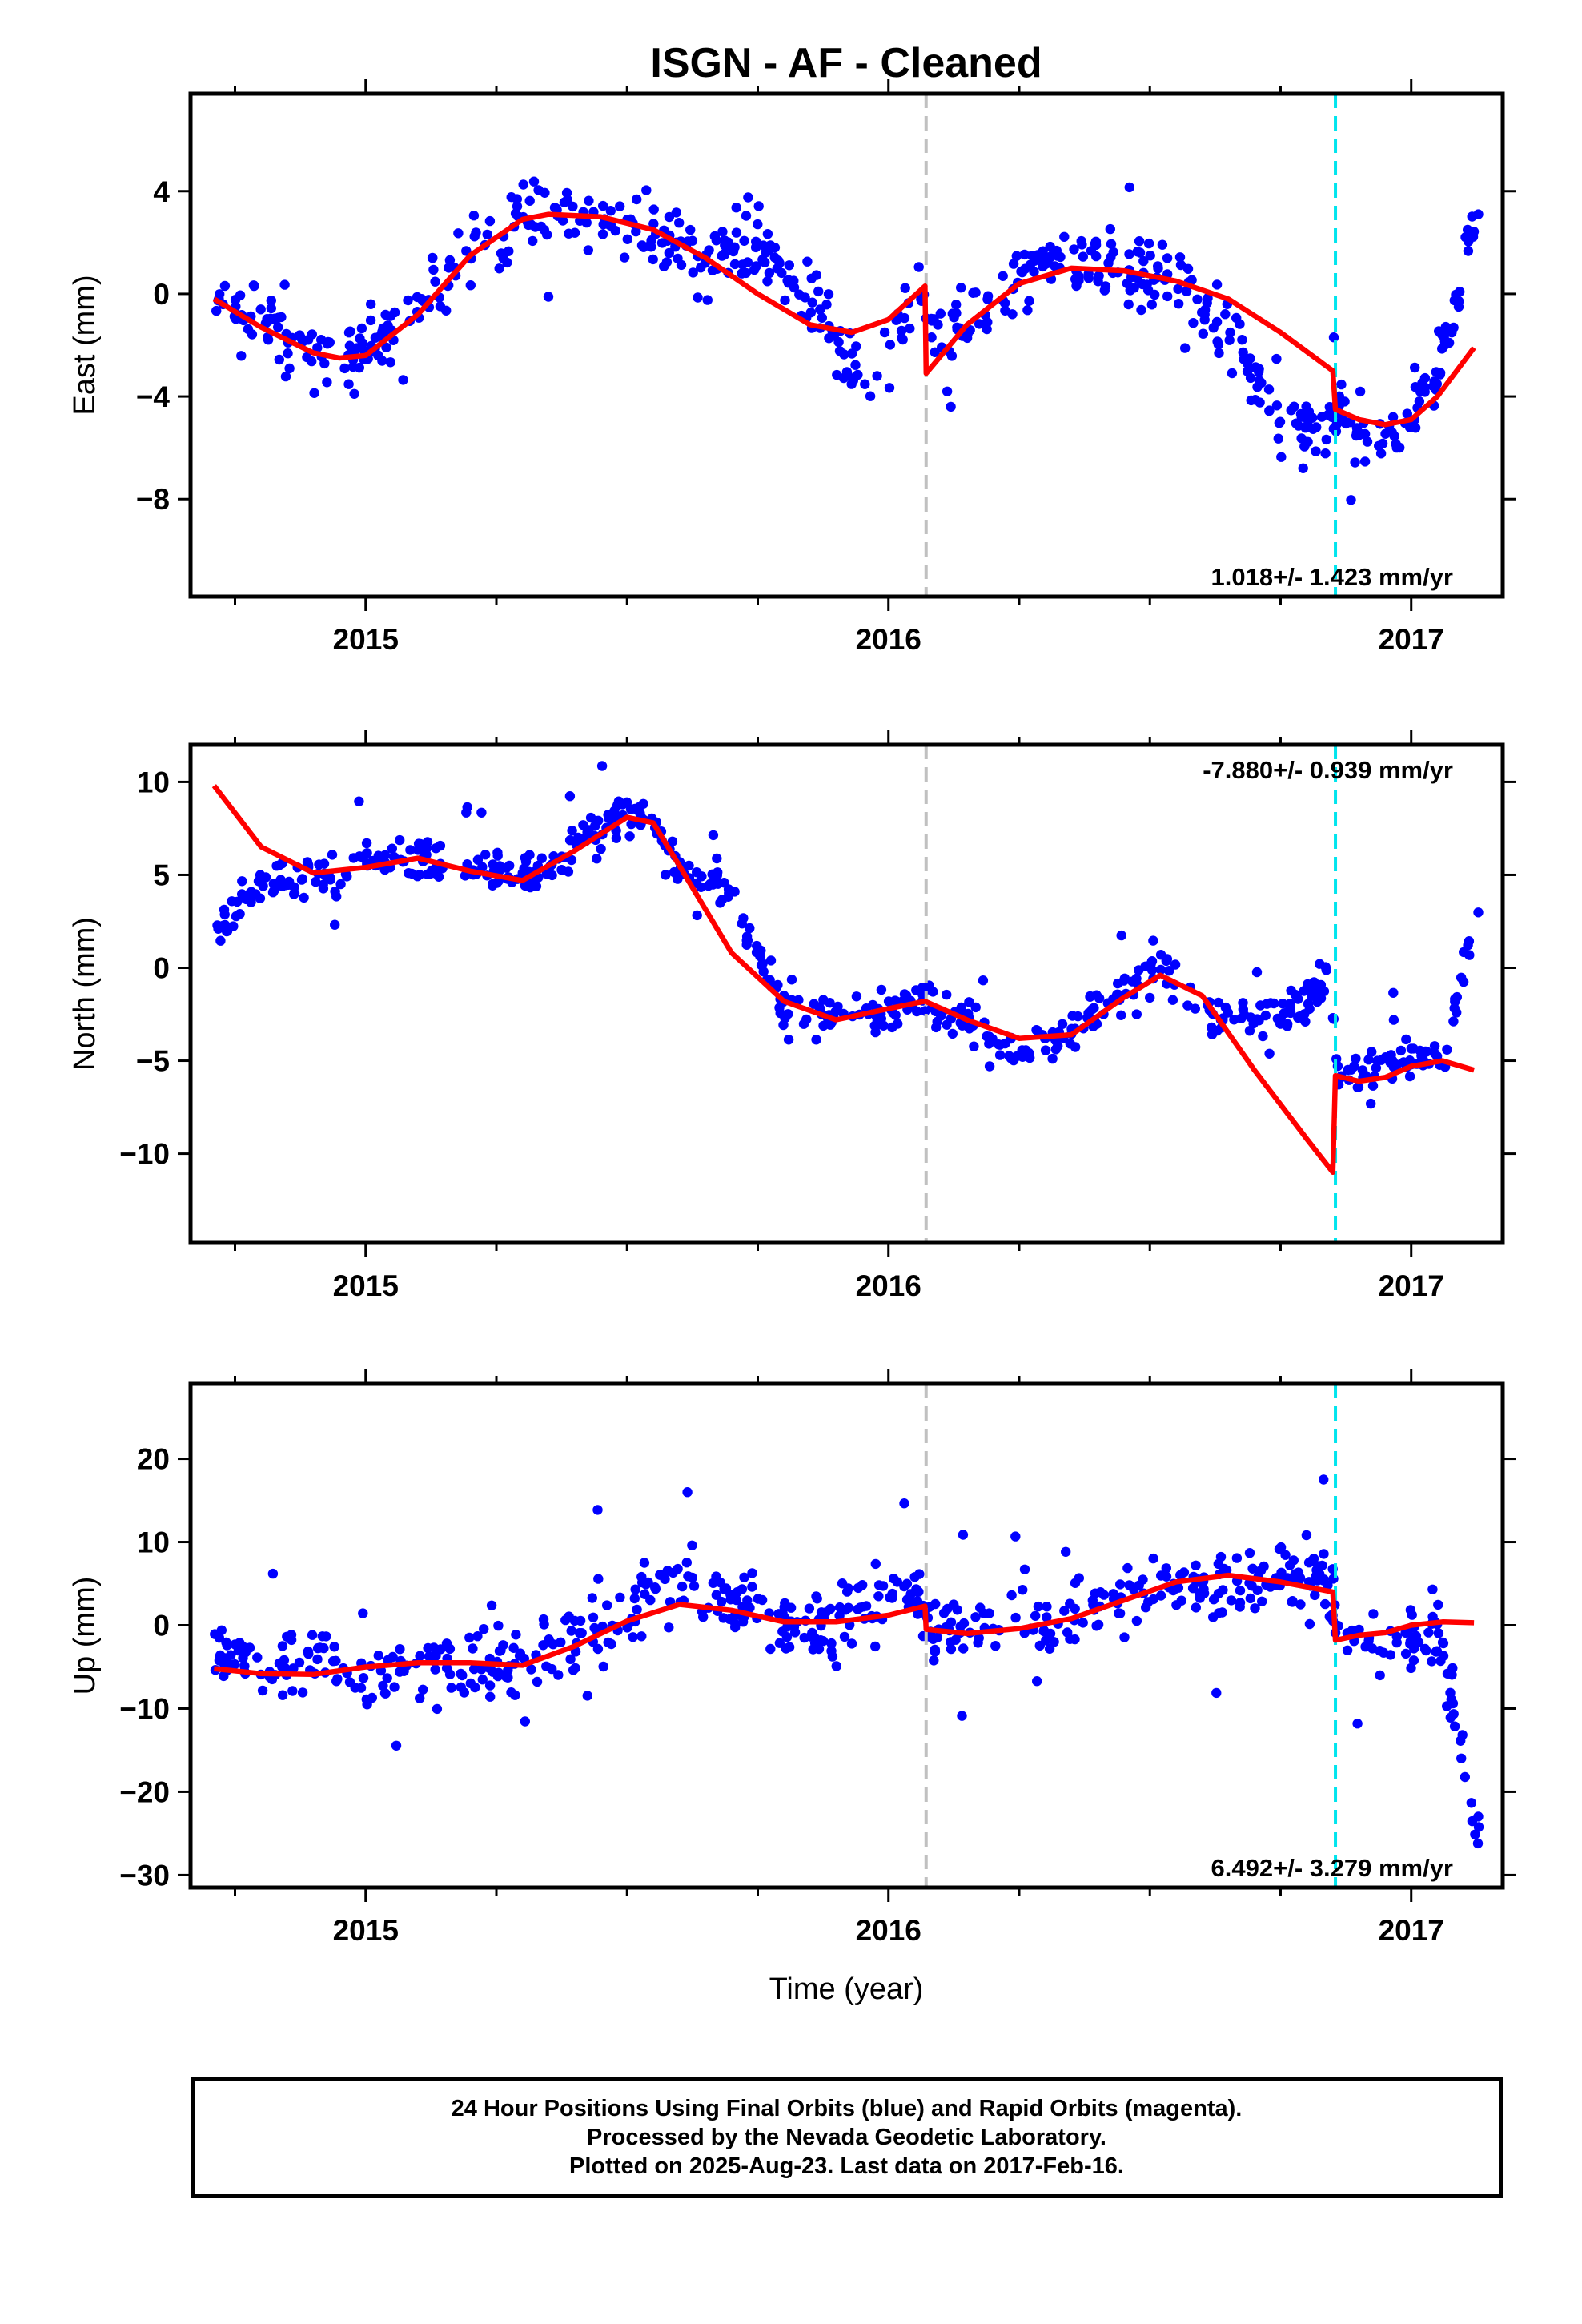  What do you see at coordinates (85, 994) in the screenshot?
I see `y-axis-label: North (mm)` at bounding box center [85, 994].